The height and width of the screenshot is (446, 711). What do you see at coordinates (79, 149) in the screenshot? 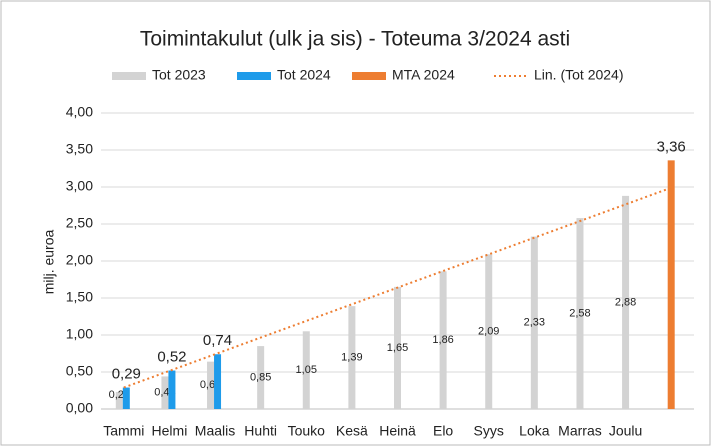
I see `y-tick-label: 3,50` at bounding box center [79, 149].